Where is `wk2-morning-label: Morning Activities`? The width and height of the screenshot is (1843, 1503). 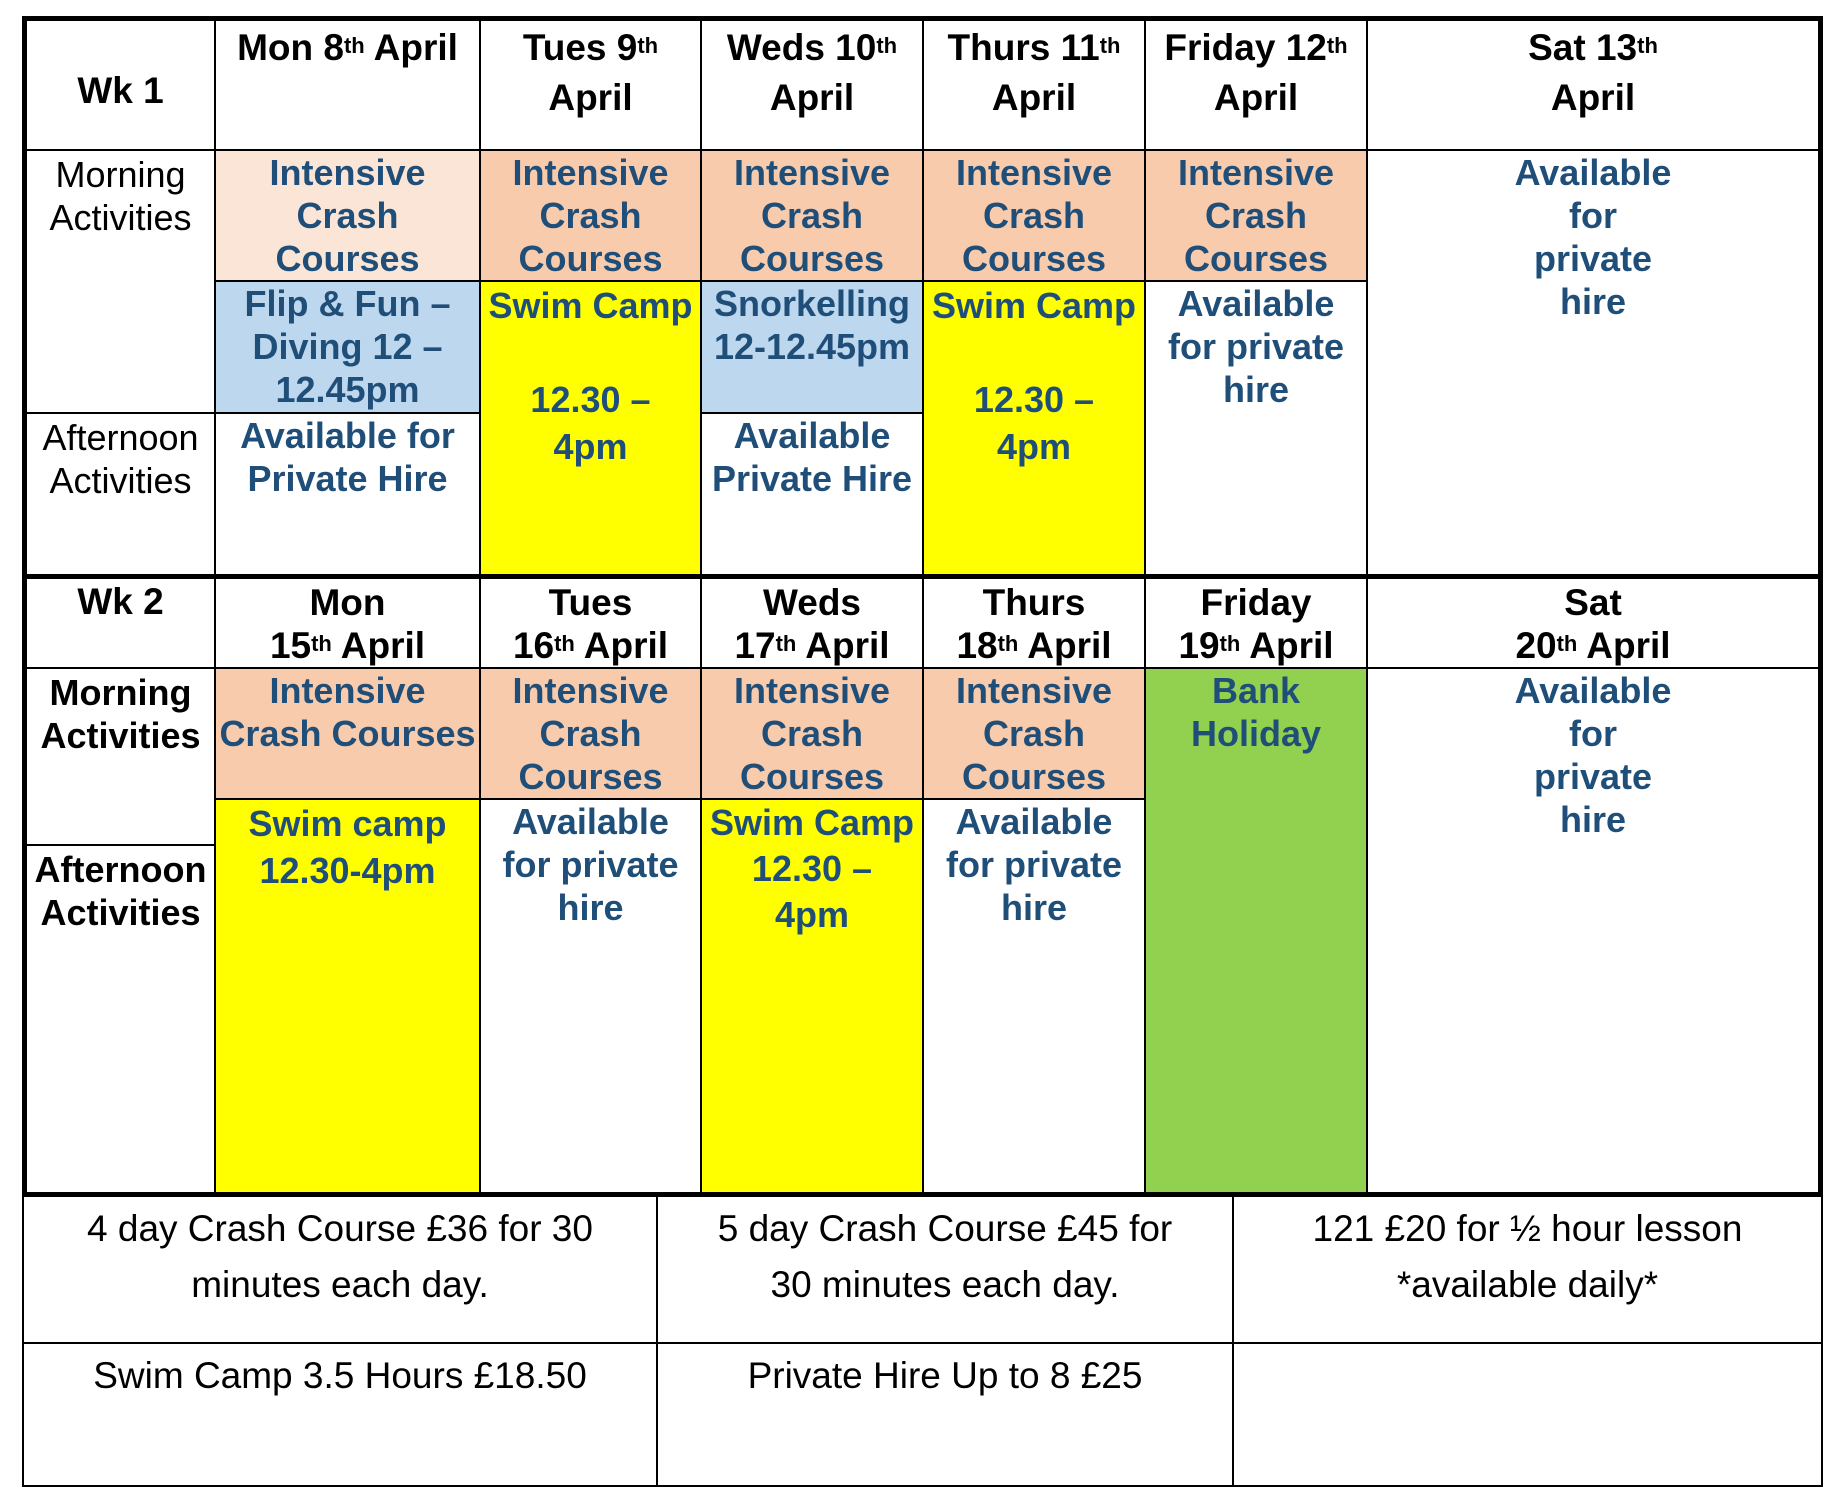
wk2-morning-label: Morning Activities is located at coordinates (121, 757).